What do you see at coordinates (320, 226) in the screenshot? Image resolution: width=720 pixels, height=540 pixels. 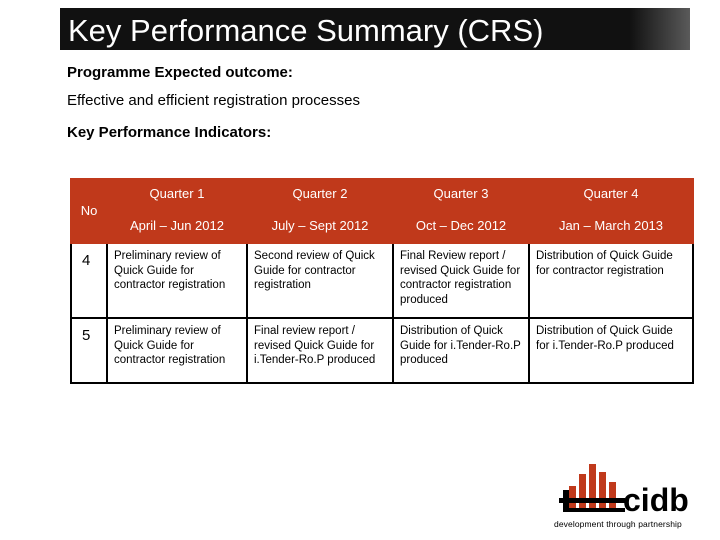 I see `period-quarter-2: July – Sept 2012` at bounding box center [320, 226].